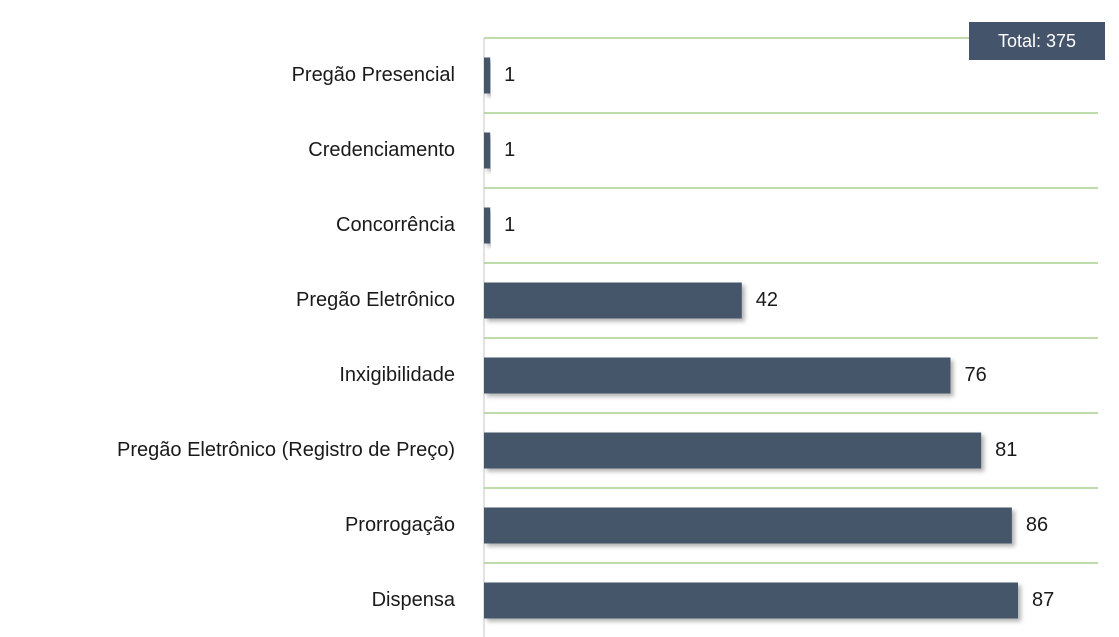 This screenshot has width=1119, height=637. Describe the element at coordinates (381, 150) in the screenshot. I see `category-label: Credenciamento` at that location.